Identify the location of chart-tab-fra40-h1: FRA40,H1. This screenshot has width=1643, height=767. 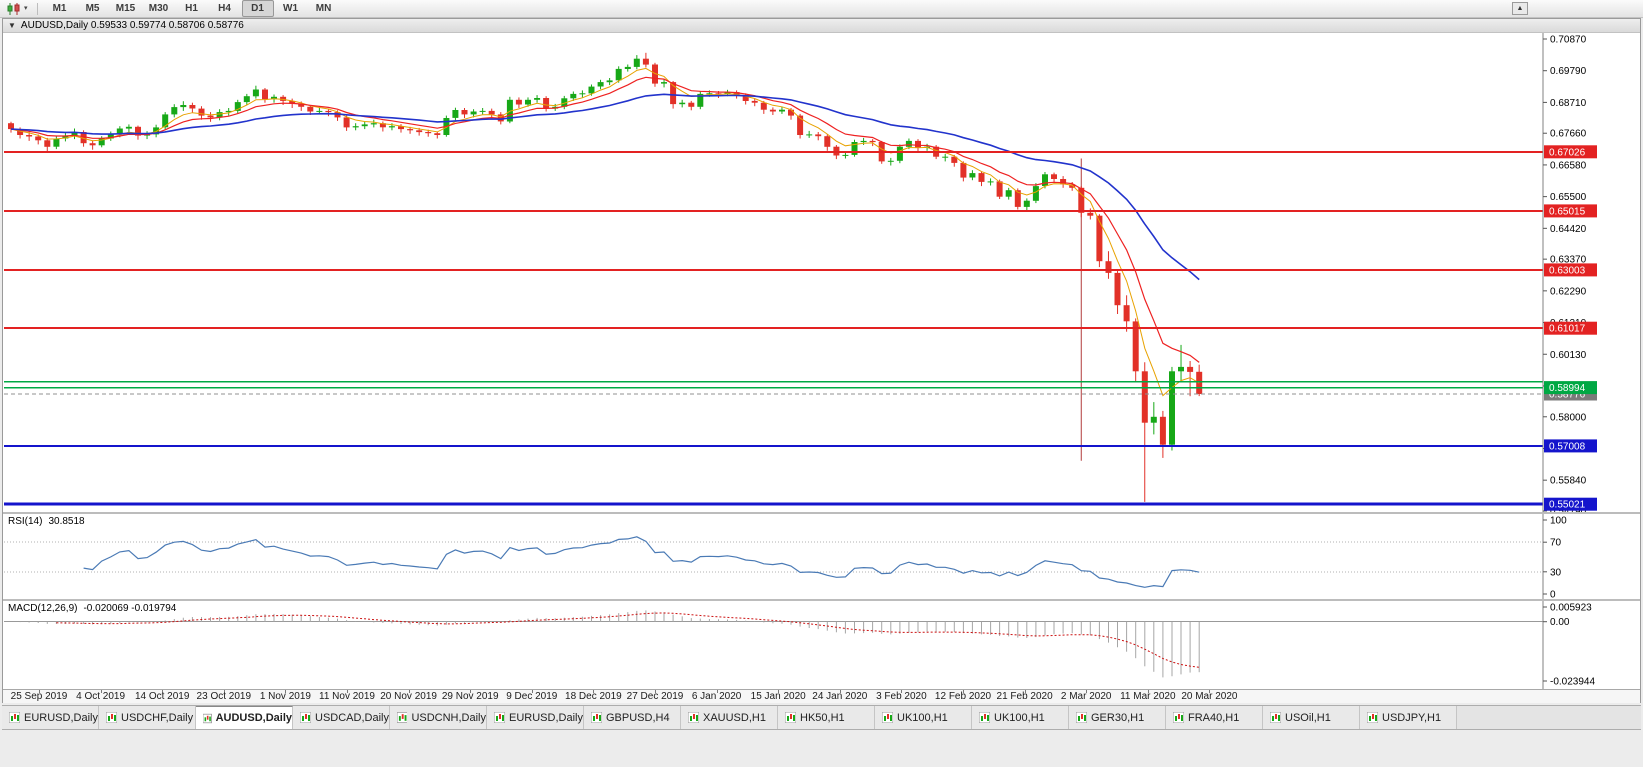
(1214, 717).